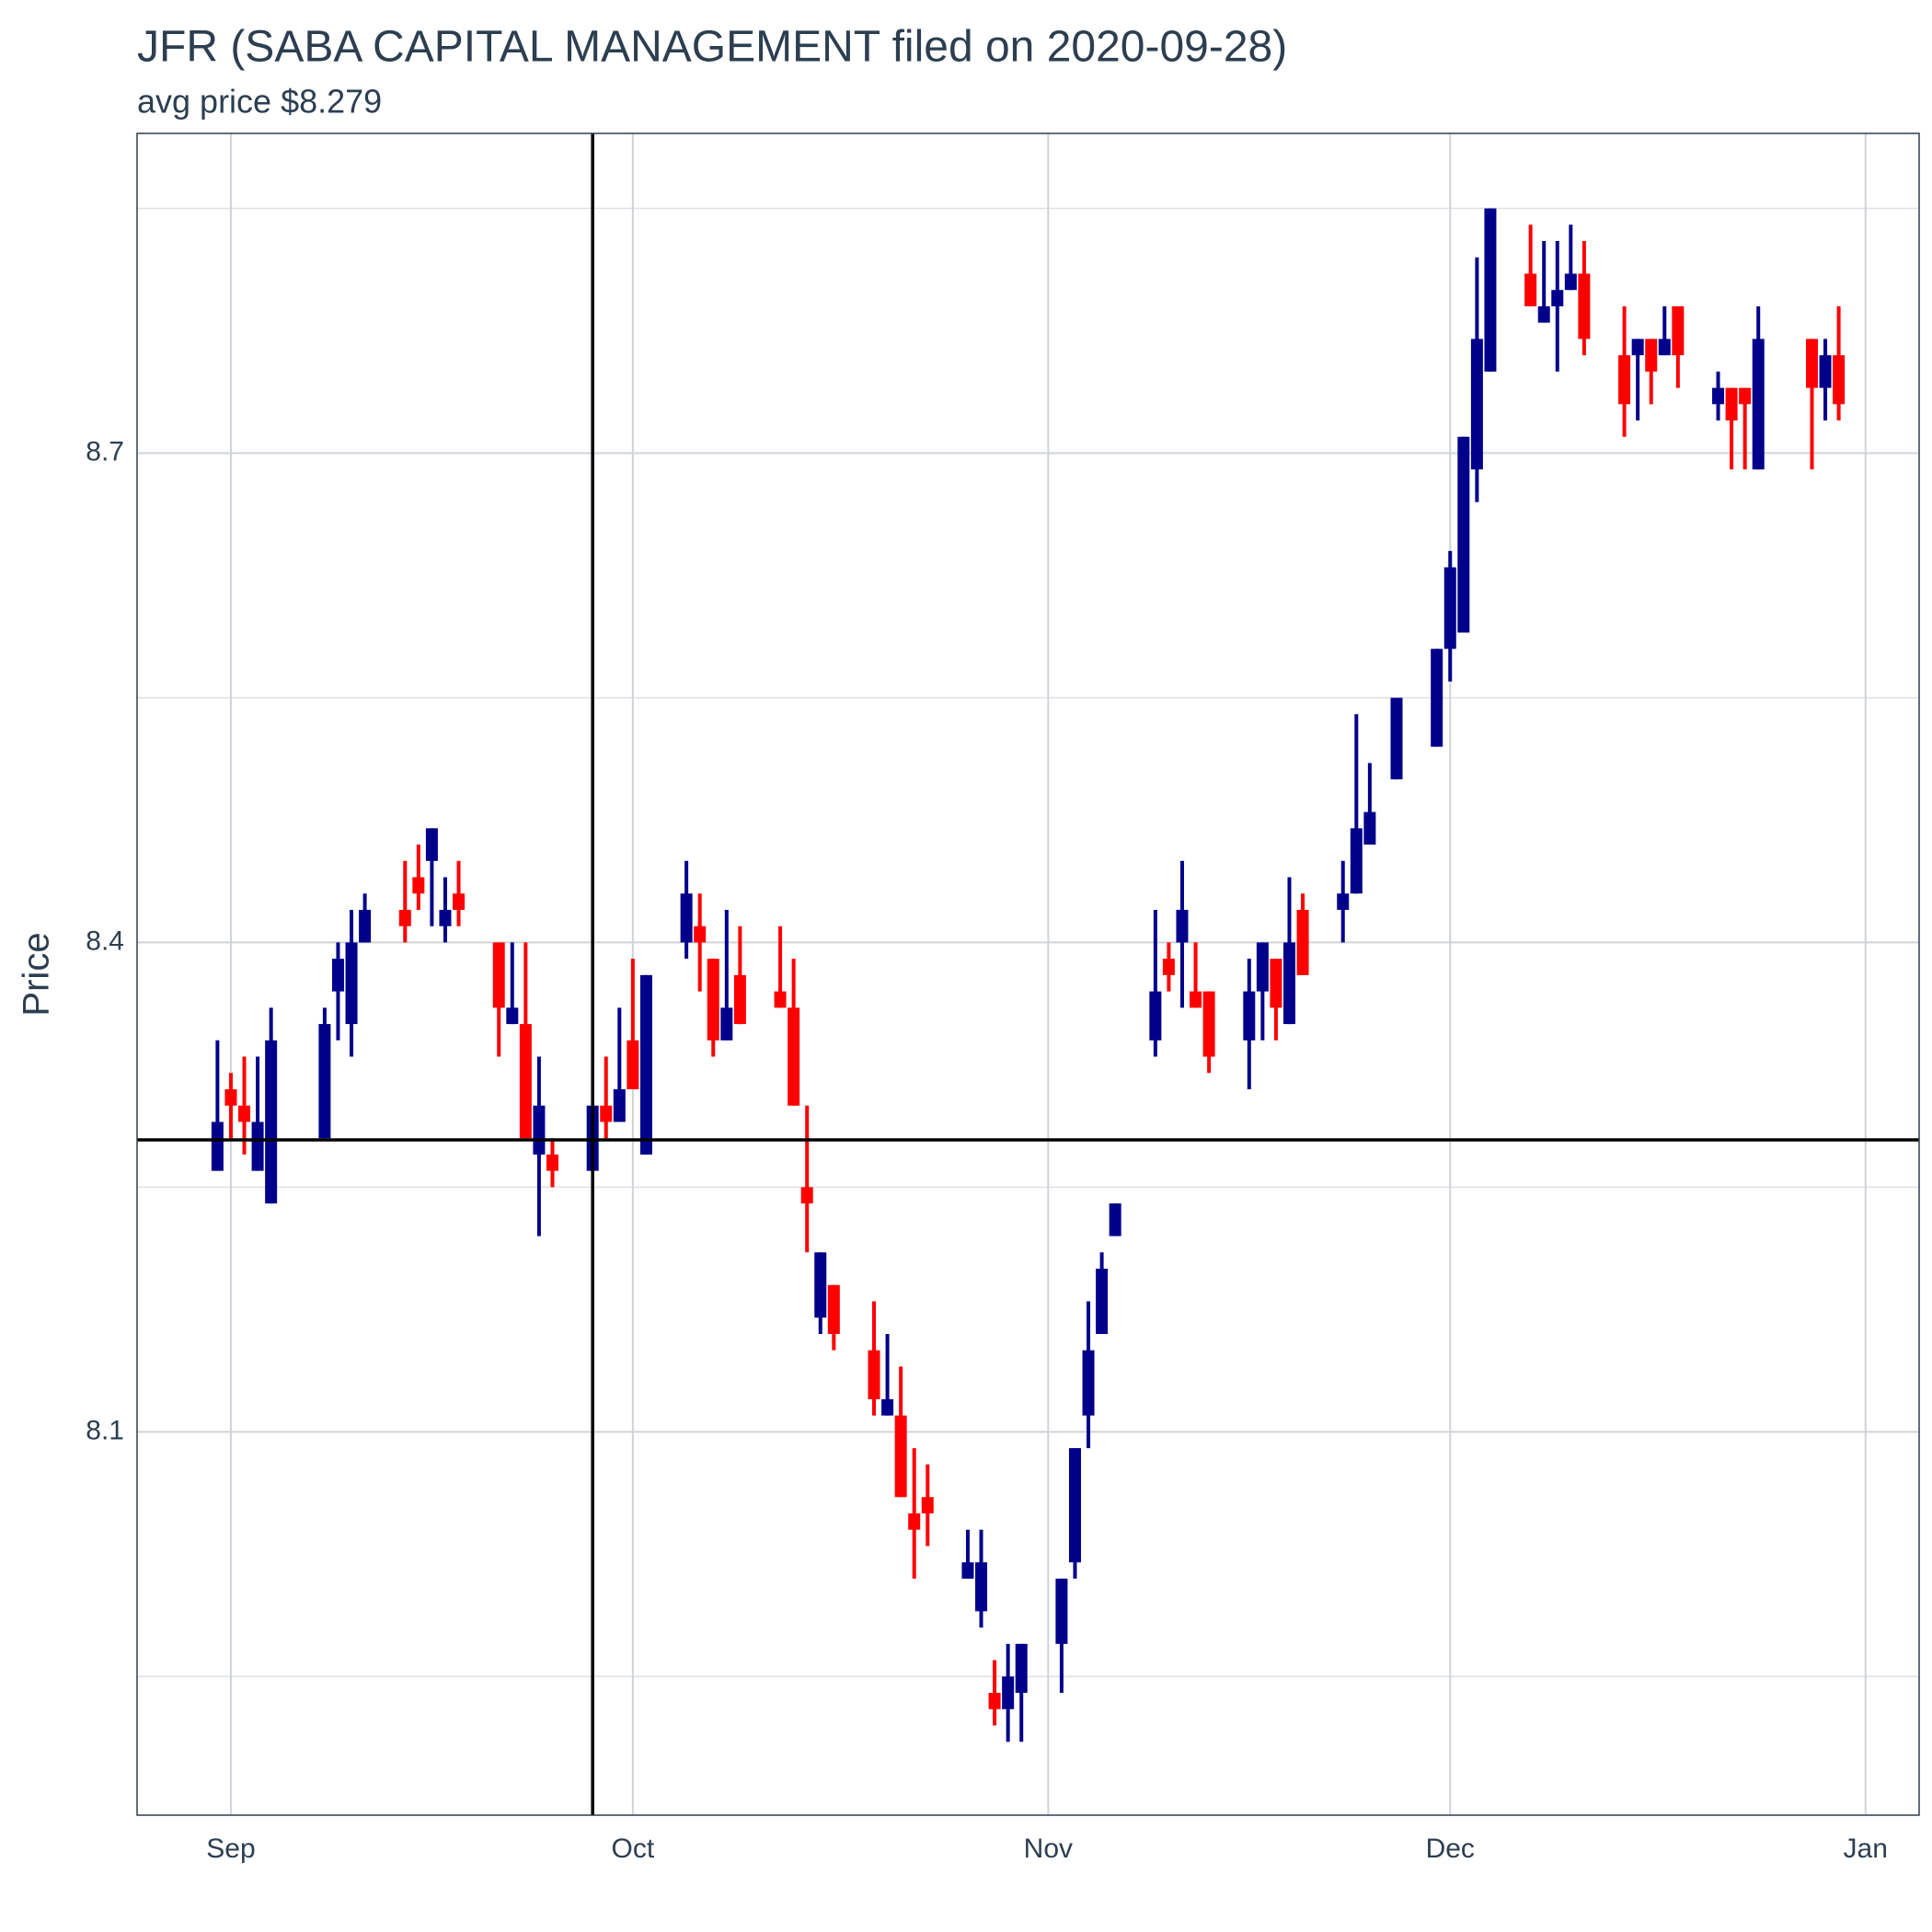  What do you see at coordinates (105, 1430) in the screenshot?
I see `y-tick-label: 8.1` at bounding box center [105, 1430].